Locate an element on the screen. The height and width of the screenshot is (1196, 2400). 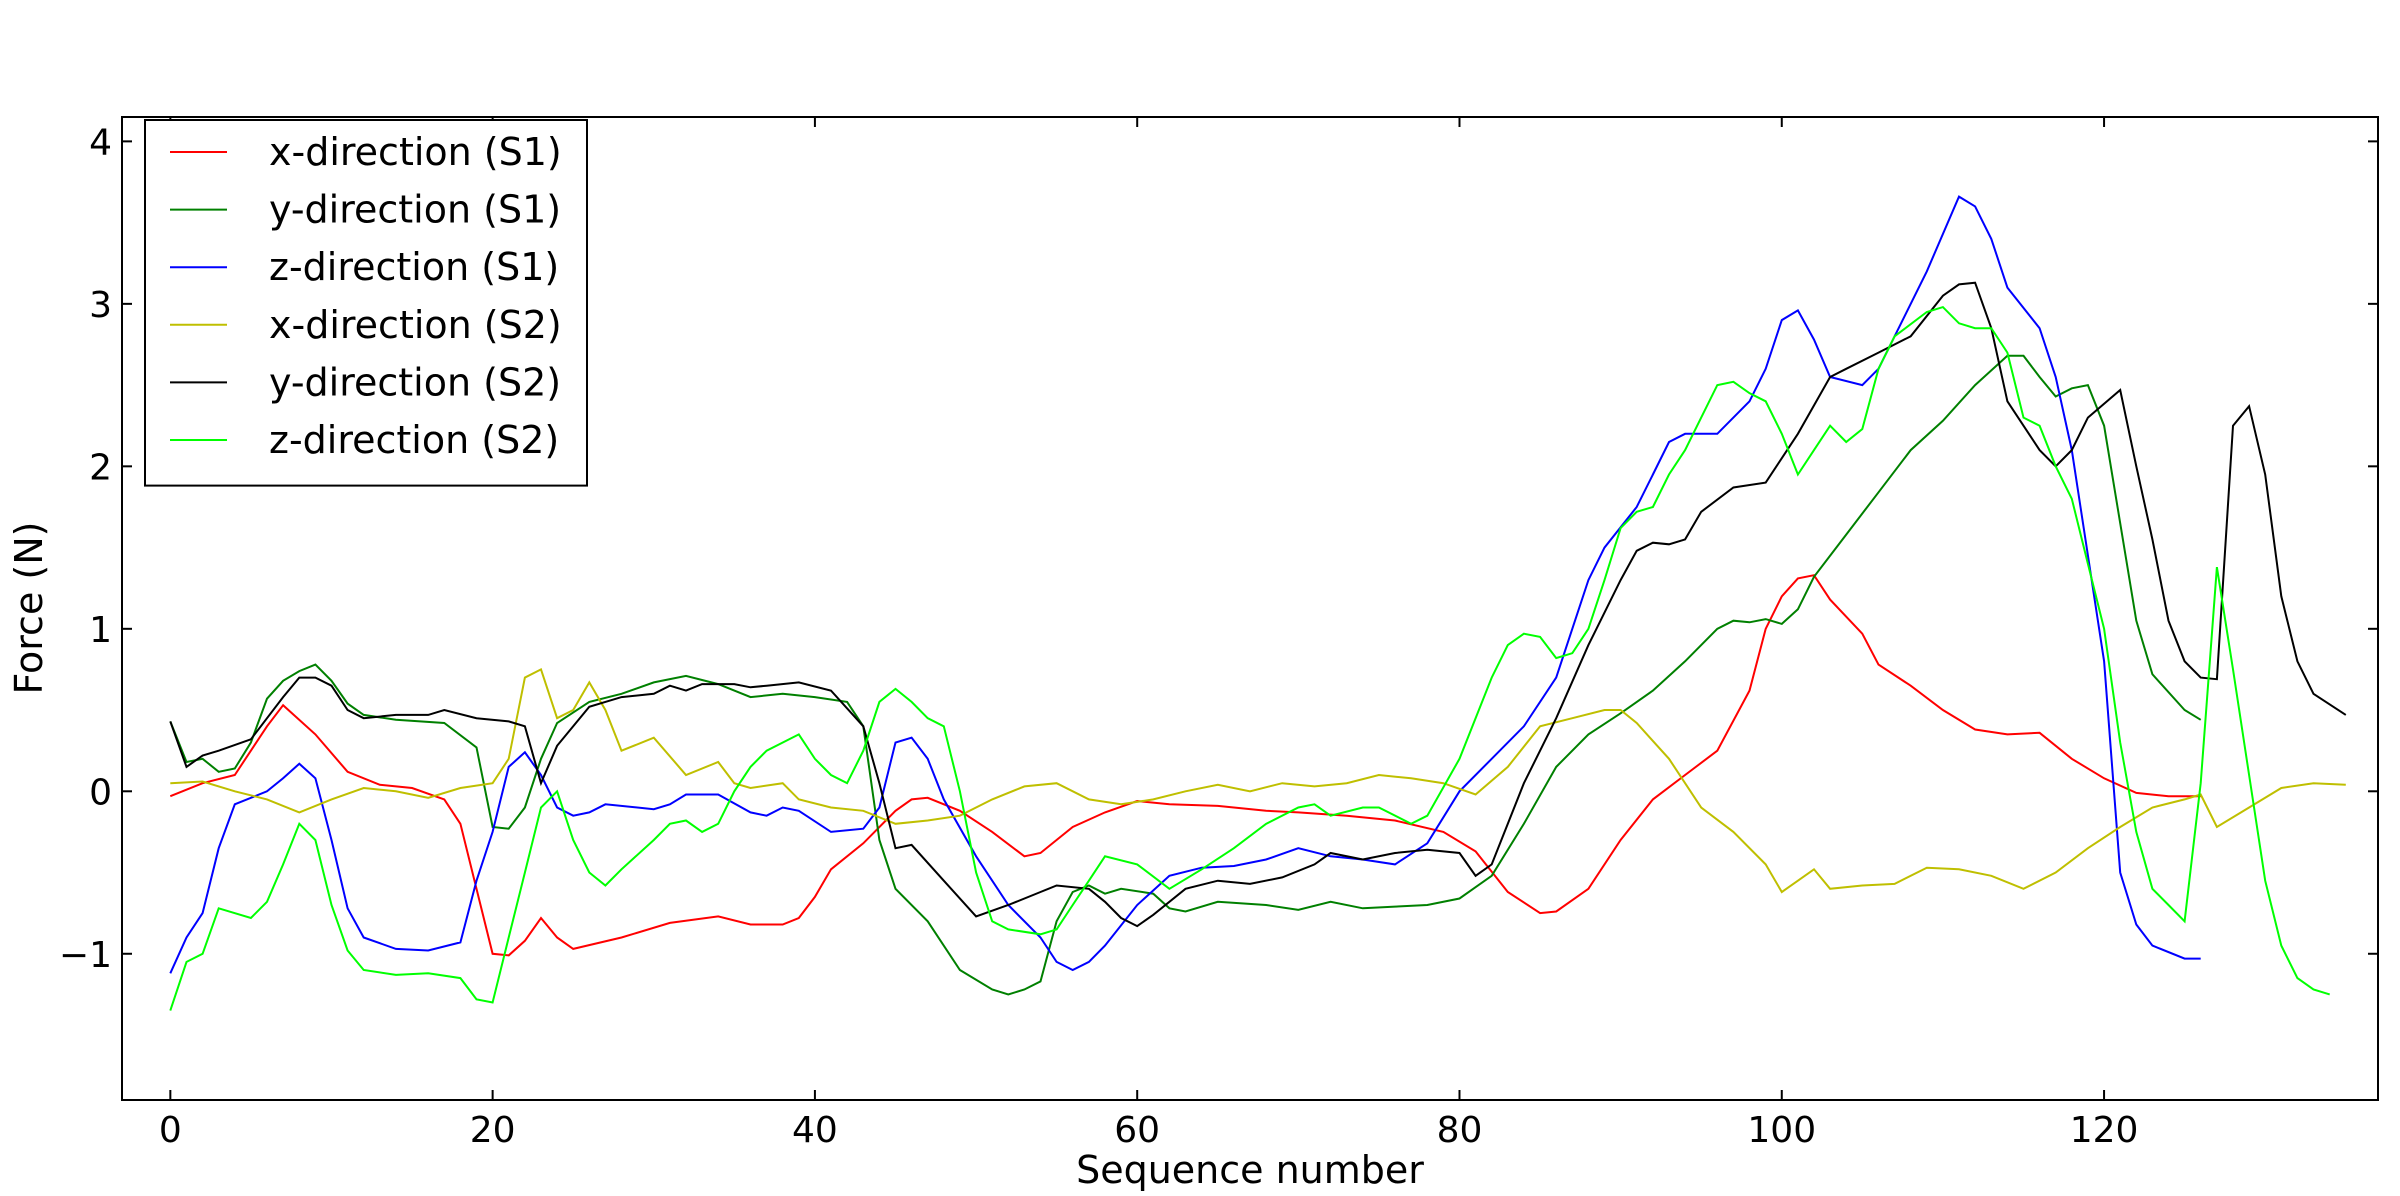
y-tick-label: 1 is located at coordinates (100, 630).